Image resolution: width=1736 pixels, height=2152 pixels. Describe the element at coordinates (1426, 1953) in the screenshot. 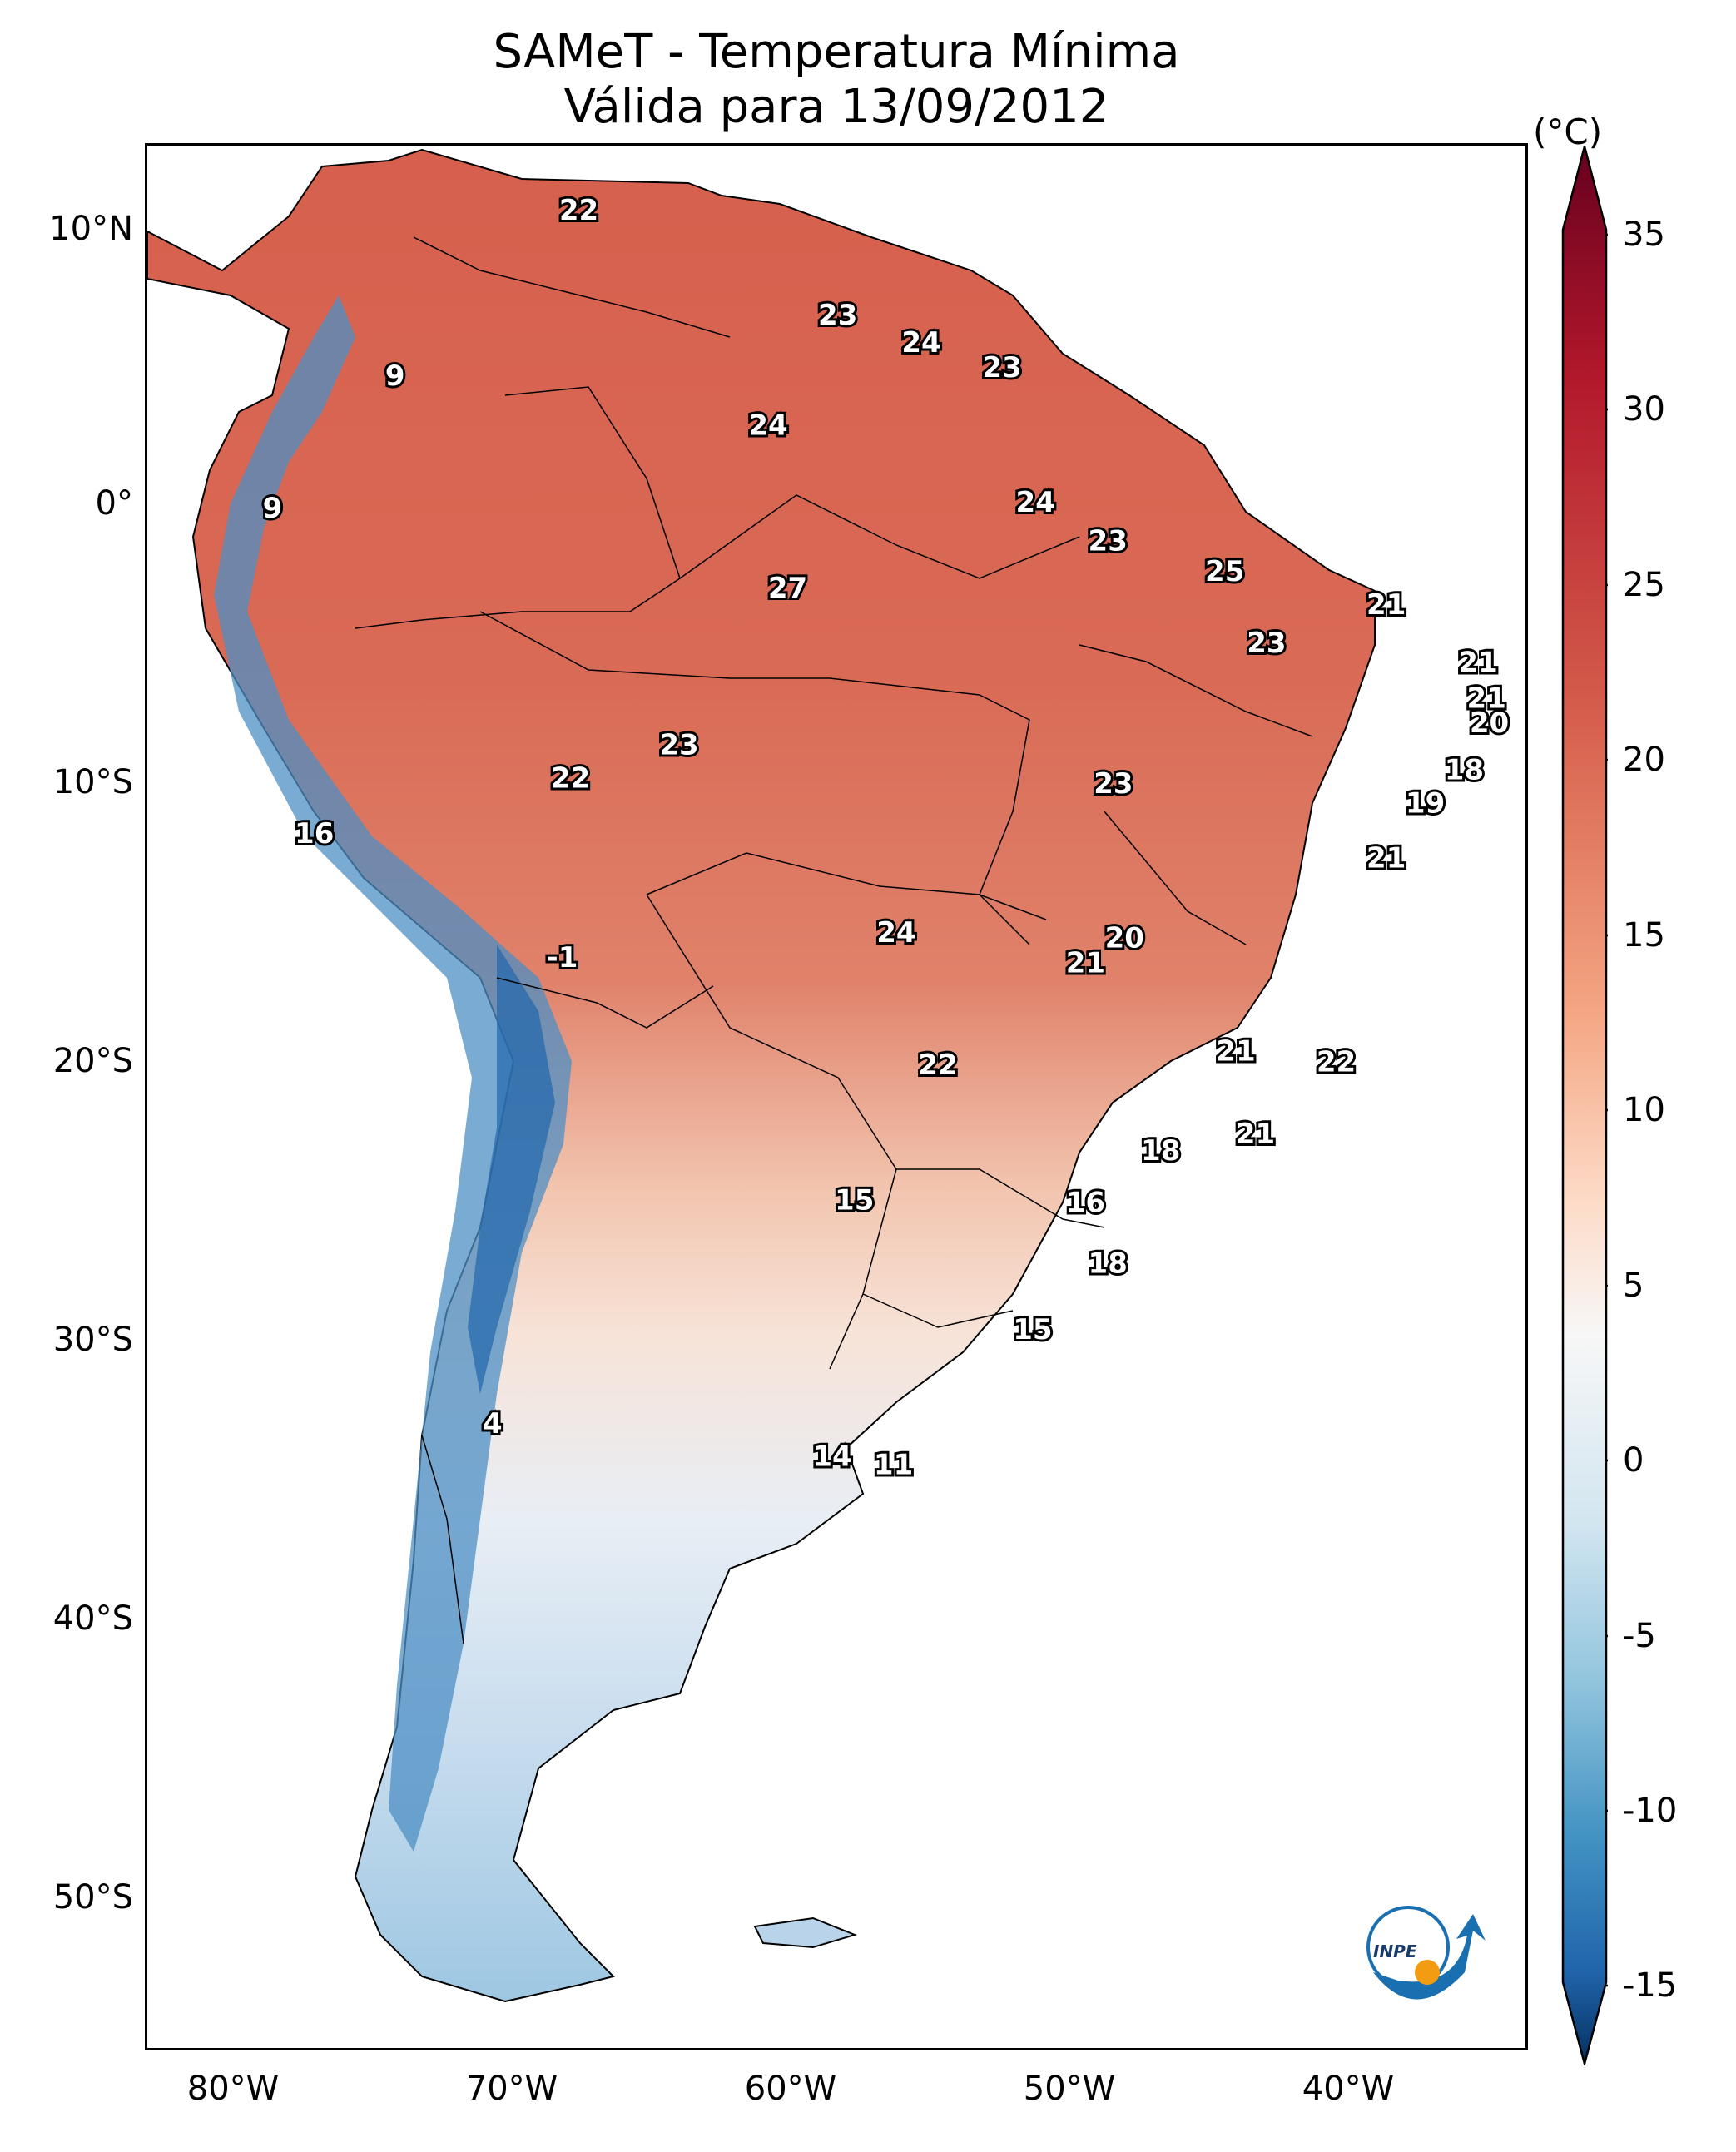

I see `inpe-logo: INPE` at that location.